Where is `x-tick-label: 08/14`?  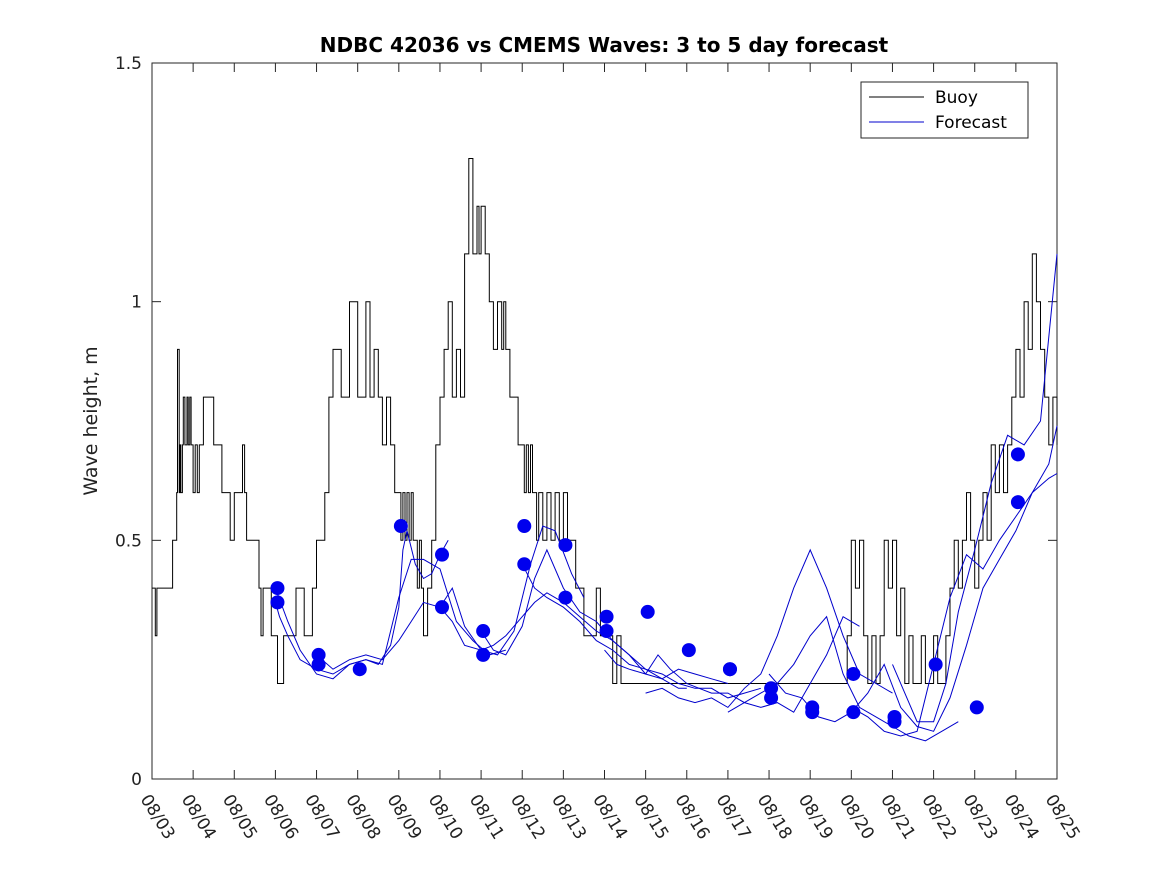
x-tick-label: 08/14 is located at coordinates (609, 817).